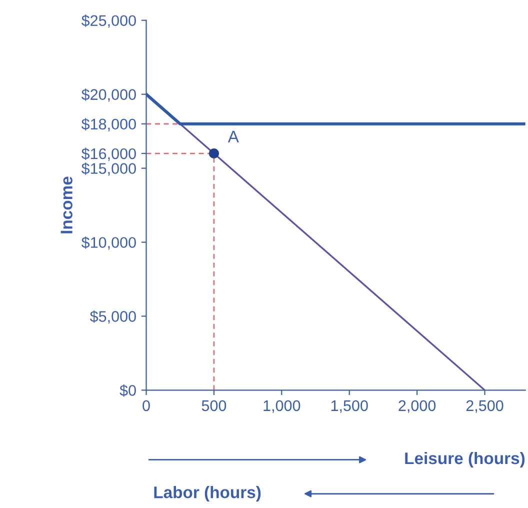  What do you see at coordinates (108, 169) in the screenshot?
I see `y-tick-label: $15,000` at bounding box center [108, 169].